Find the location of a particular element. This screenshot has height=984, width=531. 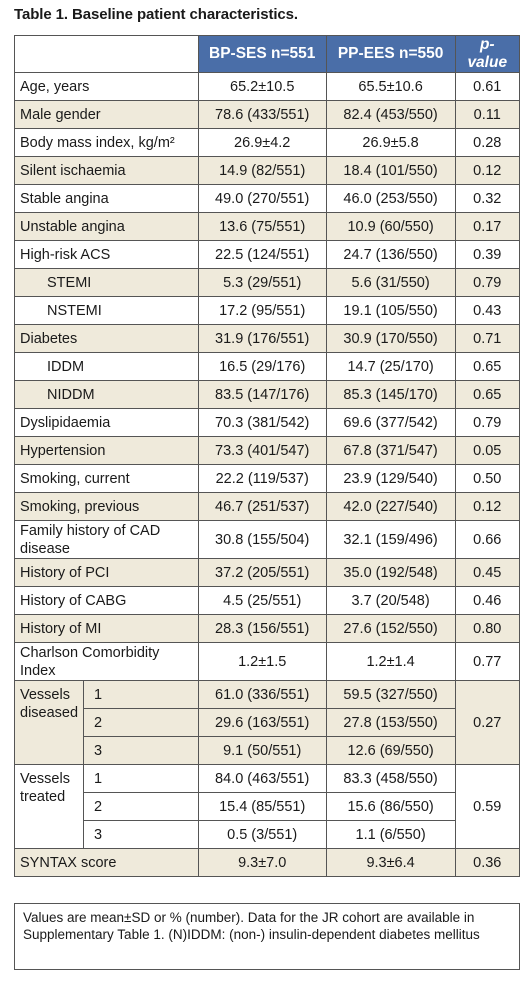

row-label: High-risk ACS is located at coordinates (106, 254).